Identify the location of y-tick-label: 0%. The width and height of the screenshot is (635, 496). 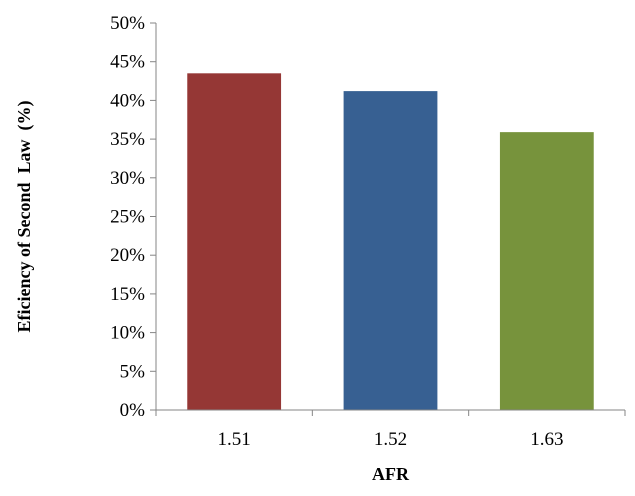
(133, 410).